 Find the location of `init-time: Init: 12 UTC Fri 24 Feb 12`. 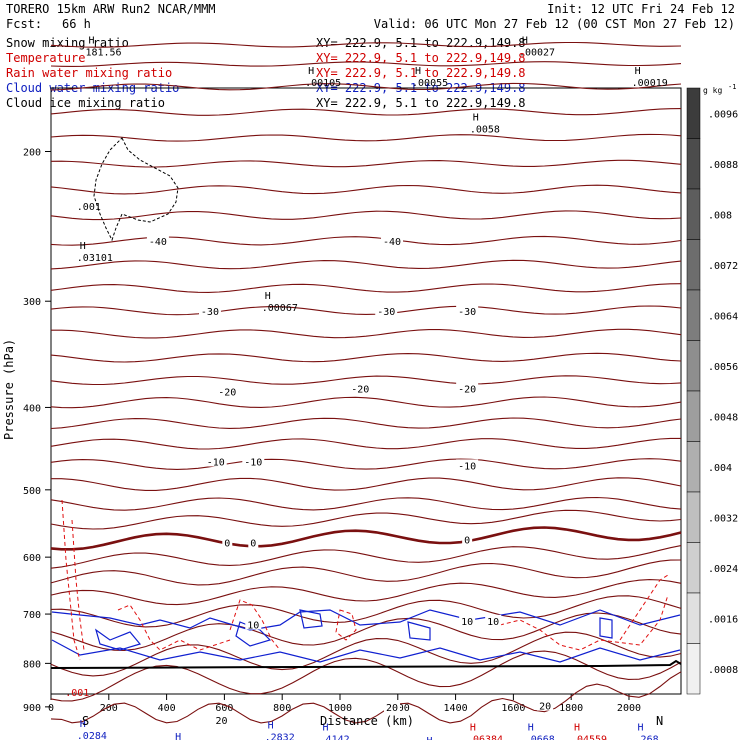

init-time: Init: 12 UTC Fri 24 Feb 12 is located at coordinates (641, 9).